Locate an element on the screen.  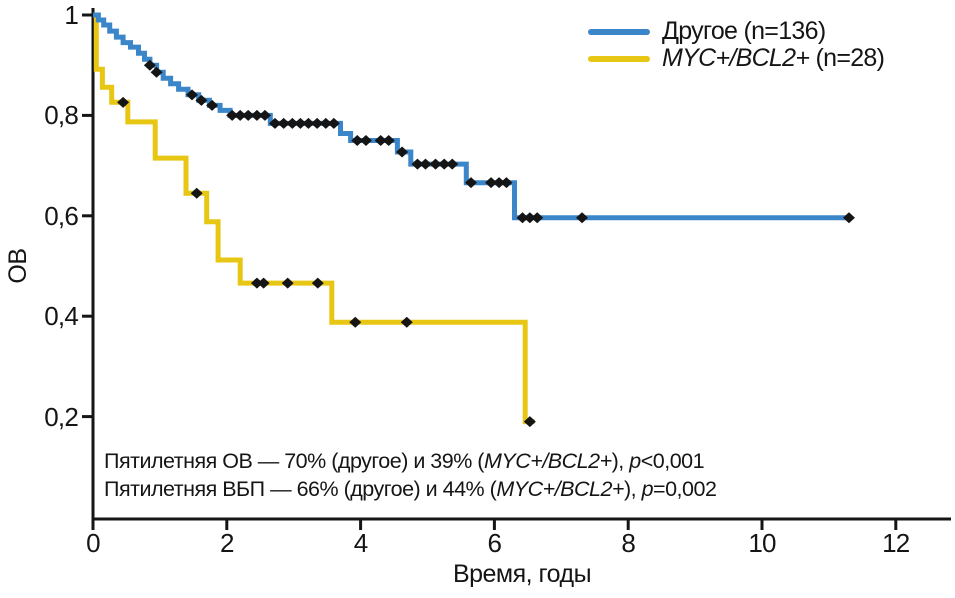
legend-label-myc-italic: MYC+/BCL2+ is located at coordinates (736, 58).